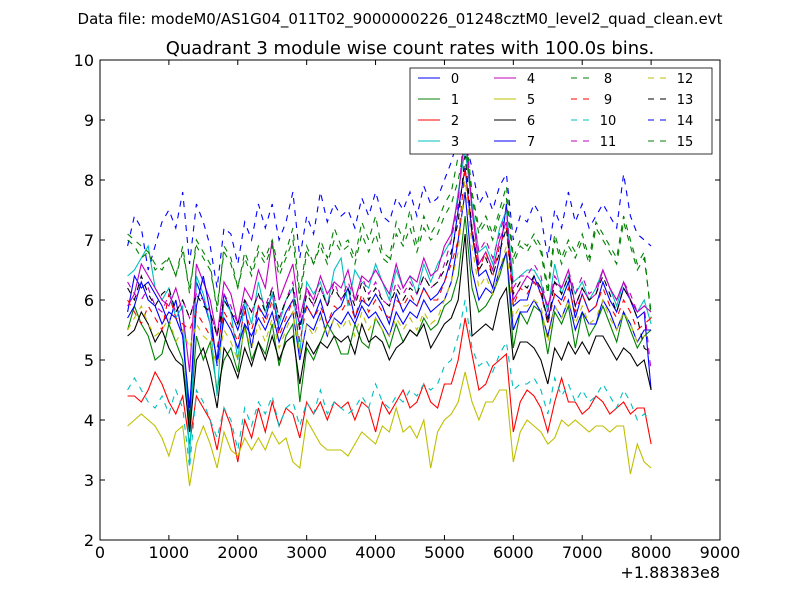 The image size is (800, 600). What do you see at coordinates (89, 420) in the screenshot?
I see `y-tick-label: 4` at bounding box center [89, 420].